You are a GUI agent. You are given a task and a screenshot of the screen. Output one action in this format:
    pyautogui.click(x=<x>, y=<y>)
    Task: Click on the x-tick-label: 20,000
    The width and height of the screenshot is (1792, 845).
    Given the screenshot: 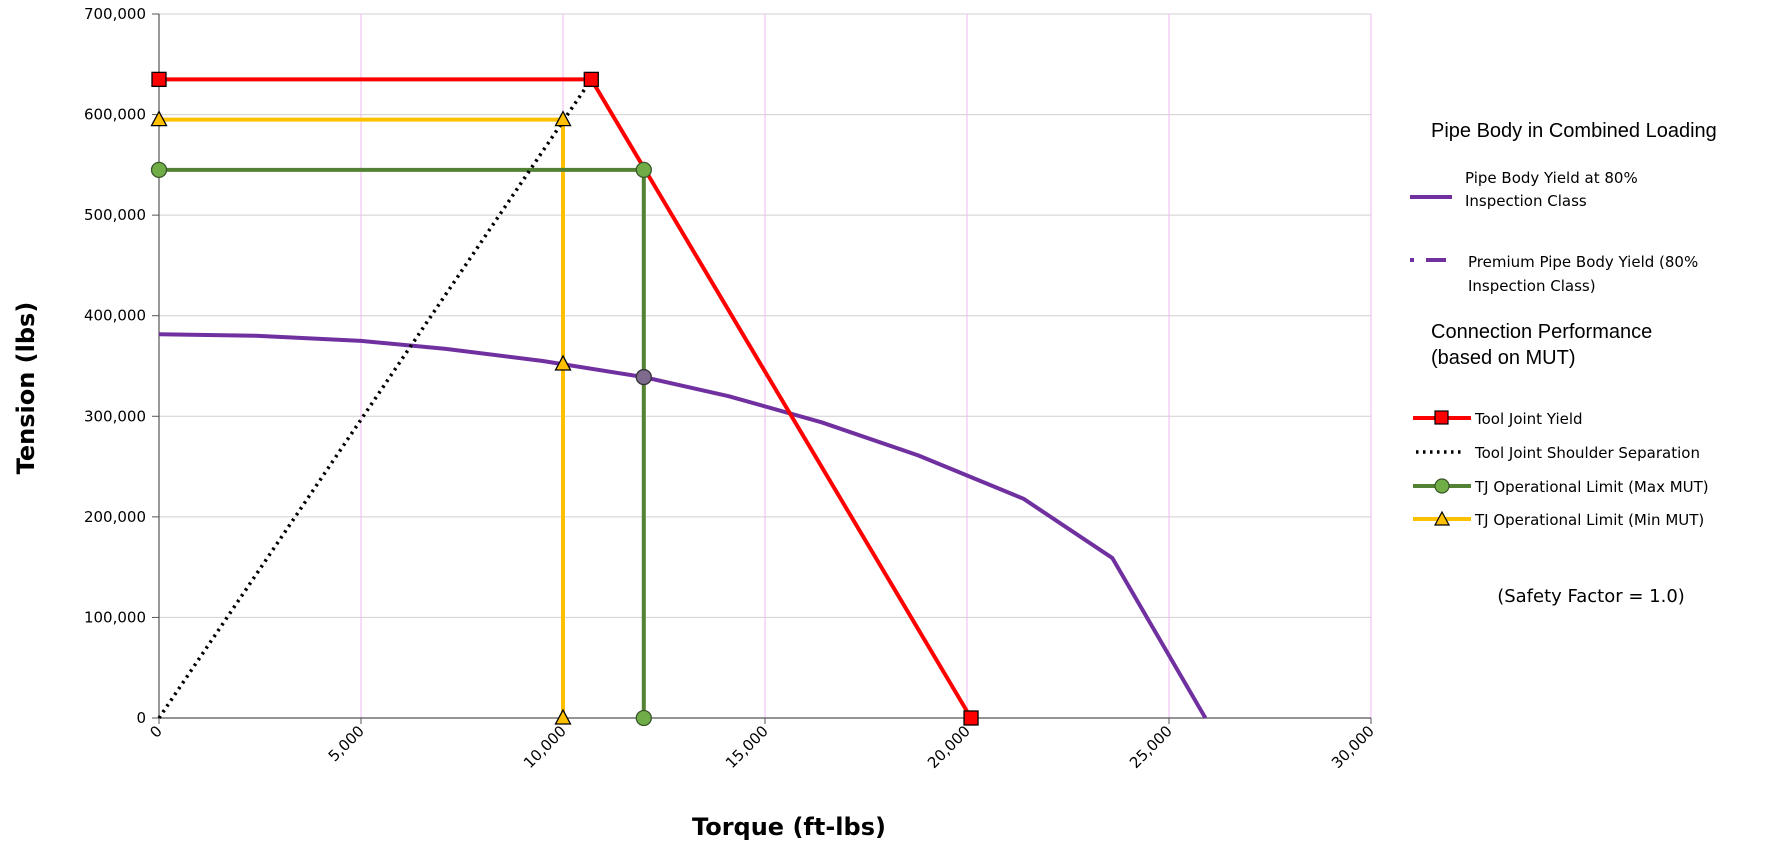 What is the action you would take?
    pyautogui.click(x=949, y=747)
    